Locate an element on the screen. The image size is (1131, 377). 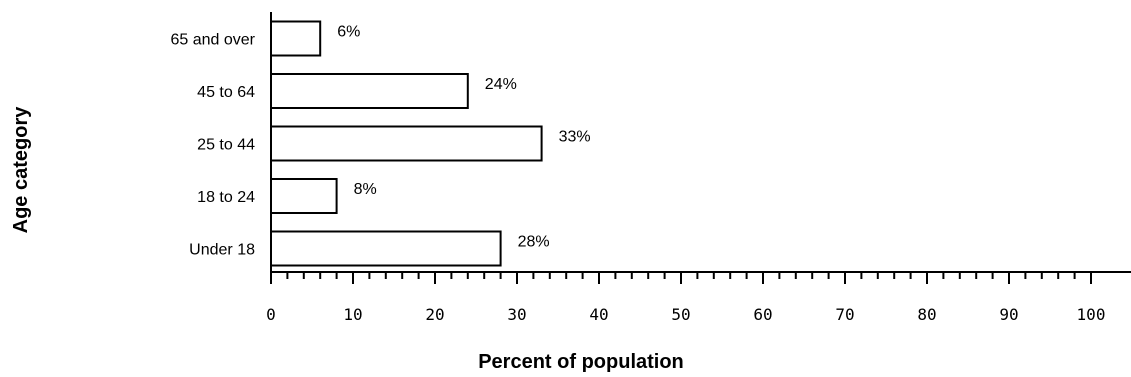
x-tick-label-3: 30 is located at coordinates (516, 314).